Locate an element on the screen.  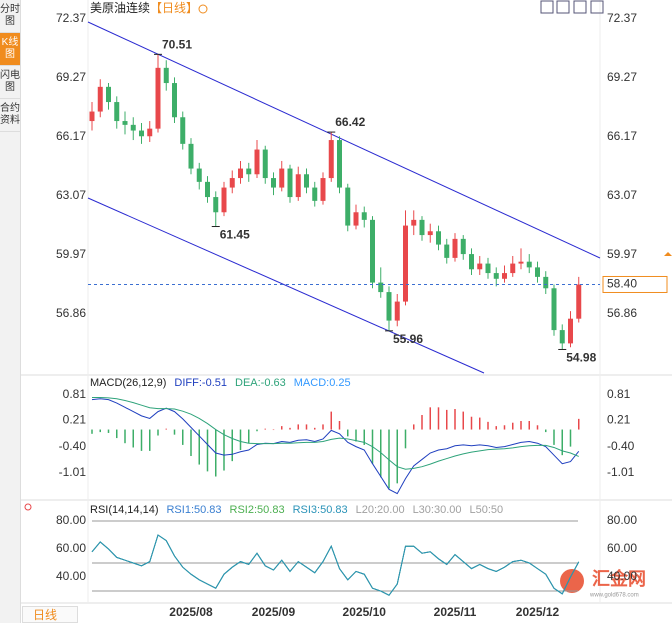
legend-entry: MACD:0.25 is located at coordinates (322, 383).